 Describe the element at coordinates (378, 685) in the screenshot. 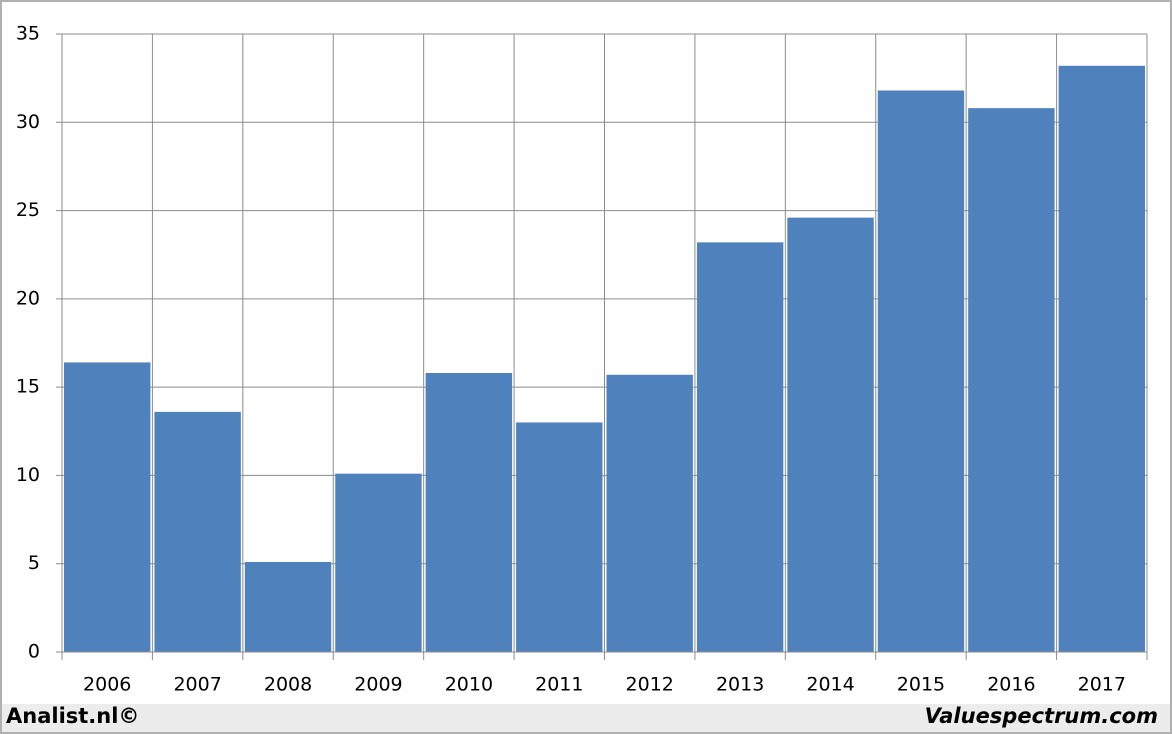

I see `x-tick-label: 2009` at that location.